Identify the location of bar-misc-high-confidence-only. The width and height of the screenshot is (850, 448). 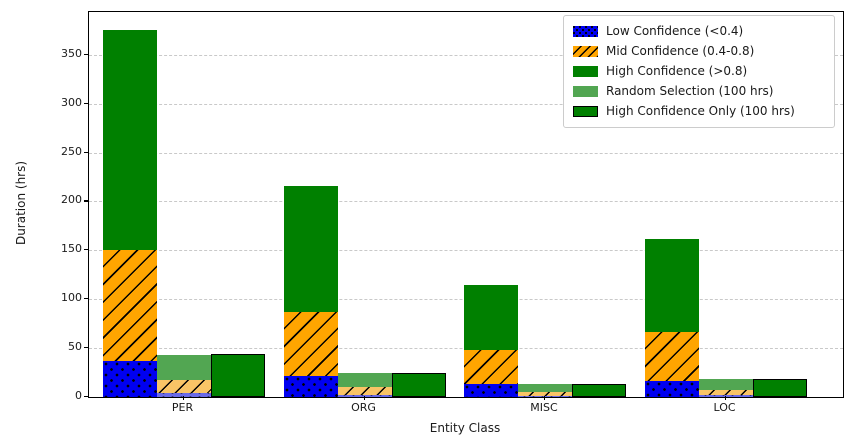
(599, 390).